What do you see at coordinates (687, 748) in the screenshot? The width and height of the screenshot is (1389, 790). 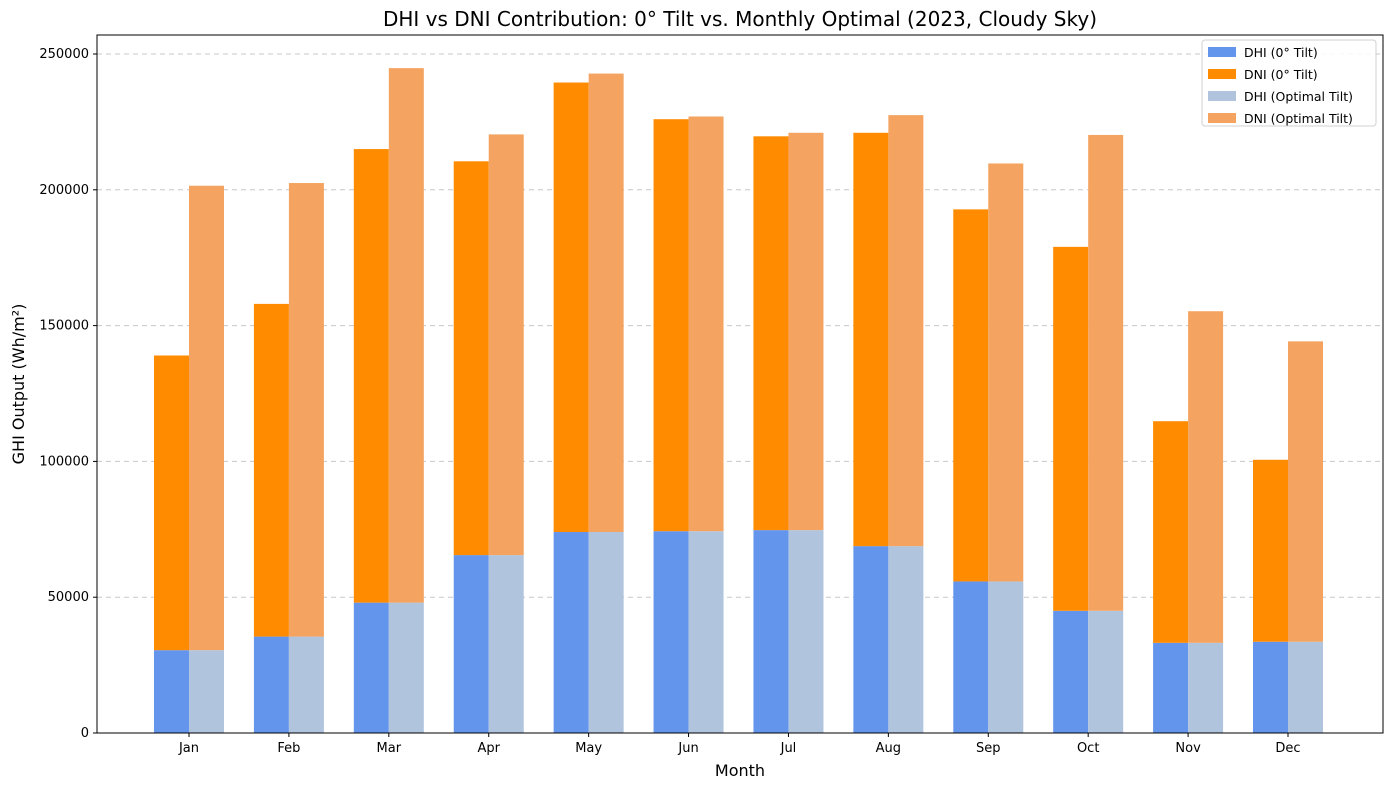 I see `x-tick-label: Jun` at bounding box center [687, 748].